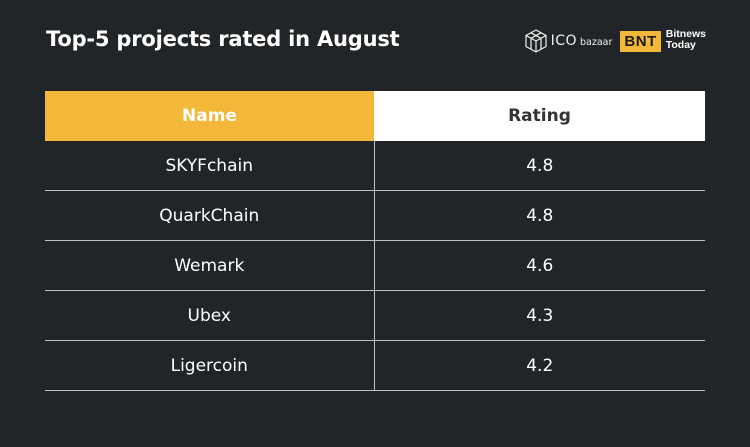  Describe the element at coordinates (539, 265) in the screenshot. I see `project-rating: 4.6` at that location.